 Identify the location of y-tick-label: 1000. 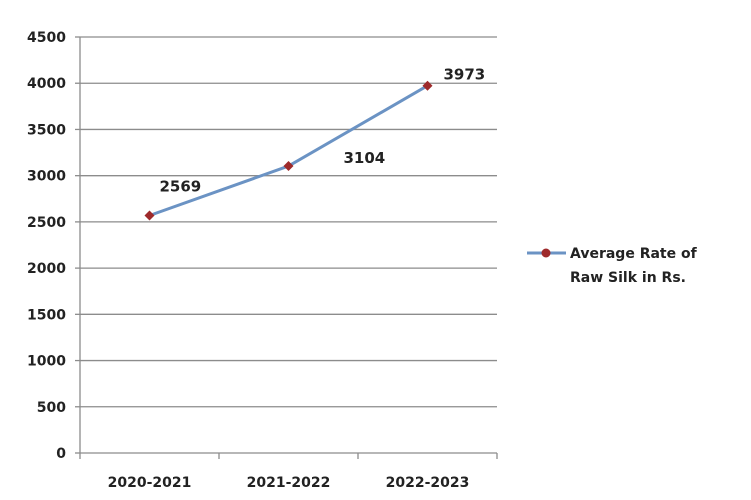
(46, 362).